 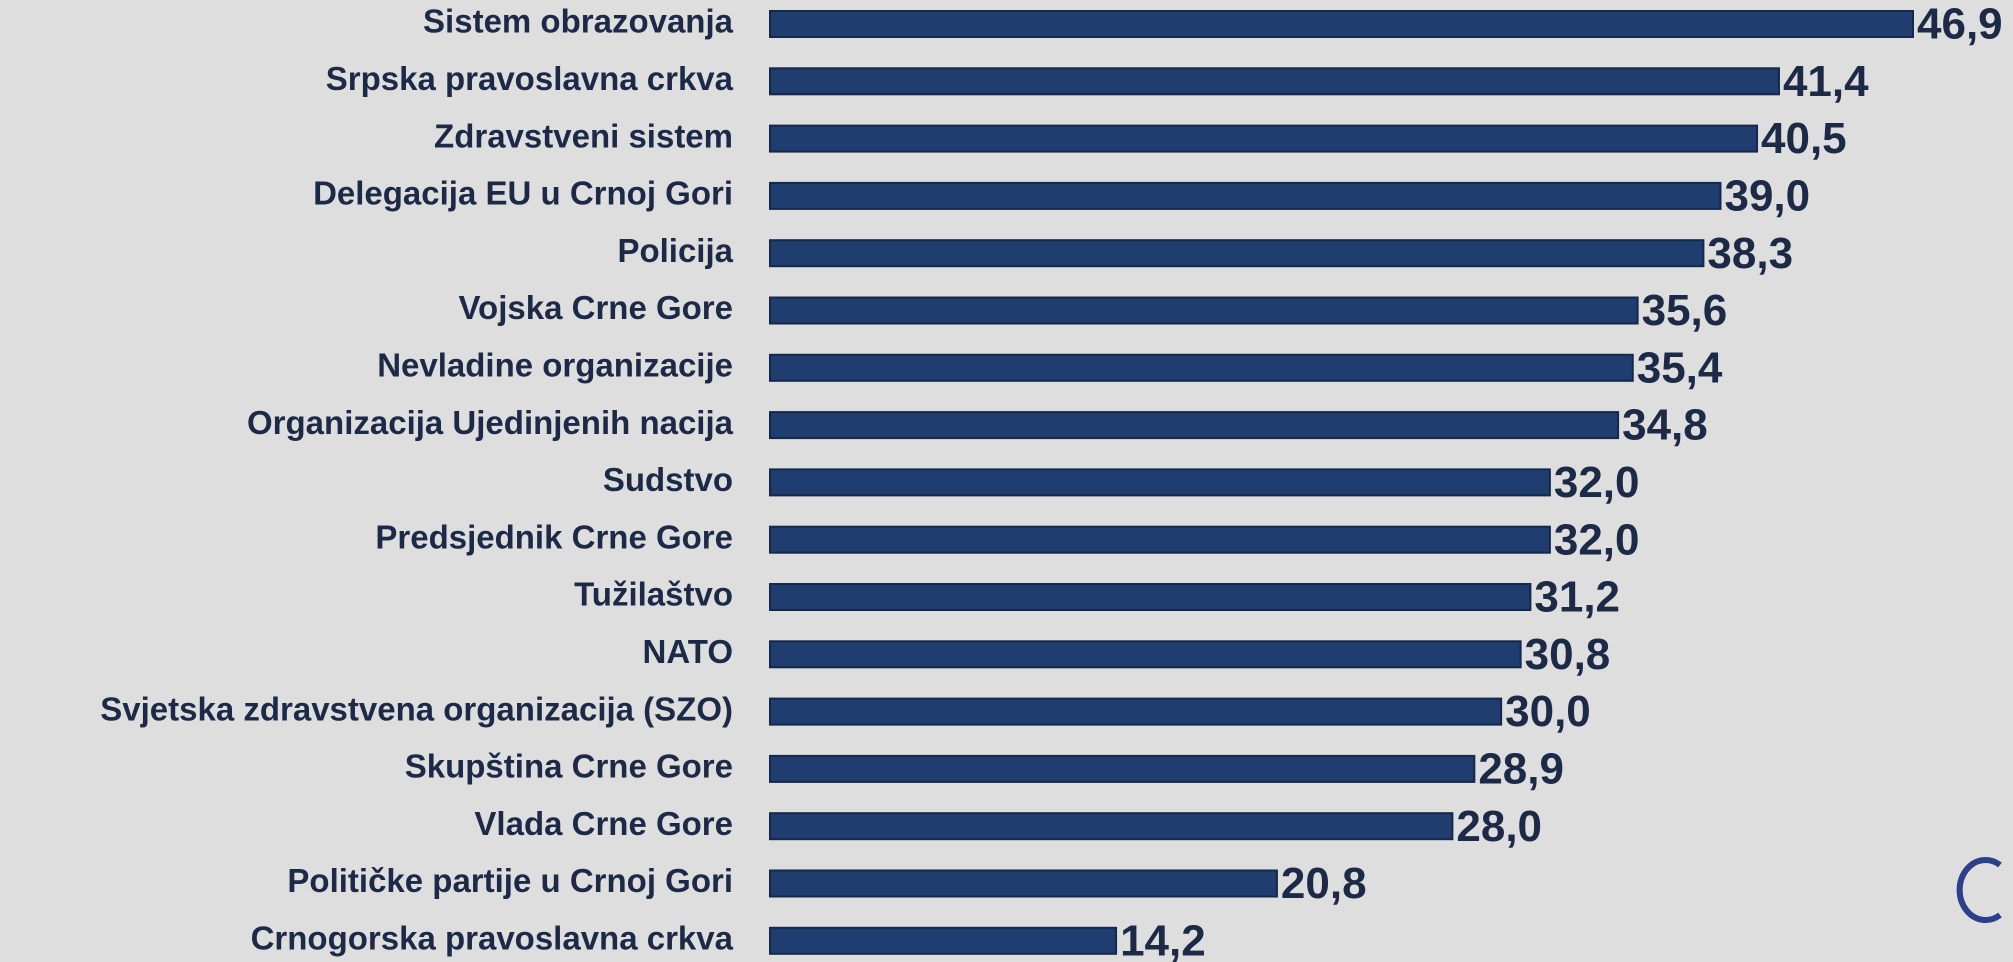 What do you see at coordinates (596, 307) in the screenshot?
I see `category-label: Vojska Crne Gore` at bounding box center [596, 307].